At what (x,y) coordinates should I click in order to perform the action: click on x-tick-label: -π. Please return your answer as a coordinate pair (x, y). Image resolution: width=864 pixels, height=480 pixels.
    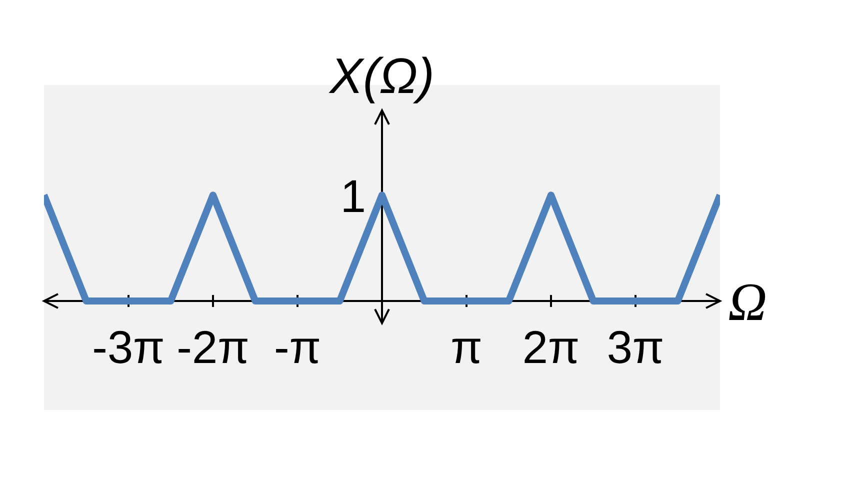
    Looking at the image, I should click on (298, 346).